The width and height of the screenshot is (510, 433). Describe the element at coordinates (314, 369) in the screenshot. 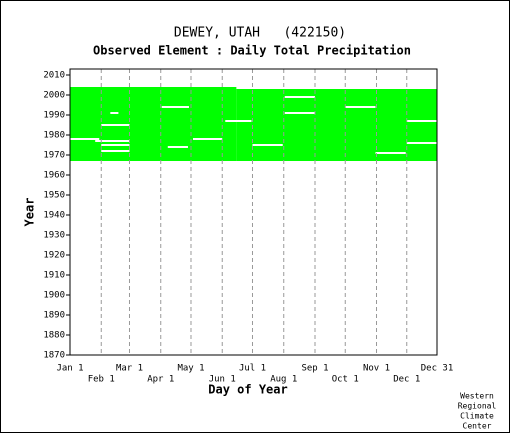

I see `x-tick-label: Sep 1` at that location.